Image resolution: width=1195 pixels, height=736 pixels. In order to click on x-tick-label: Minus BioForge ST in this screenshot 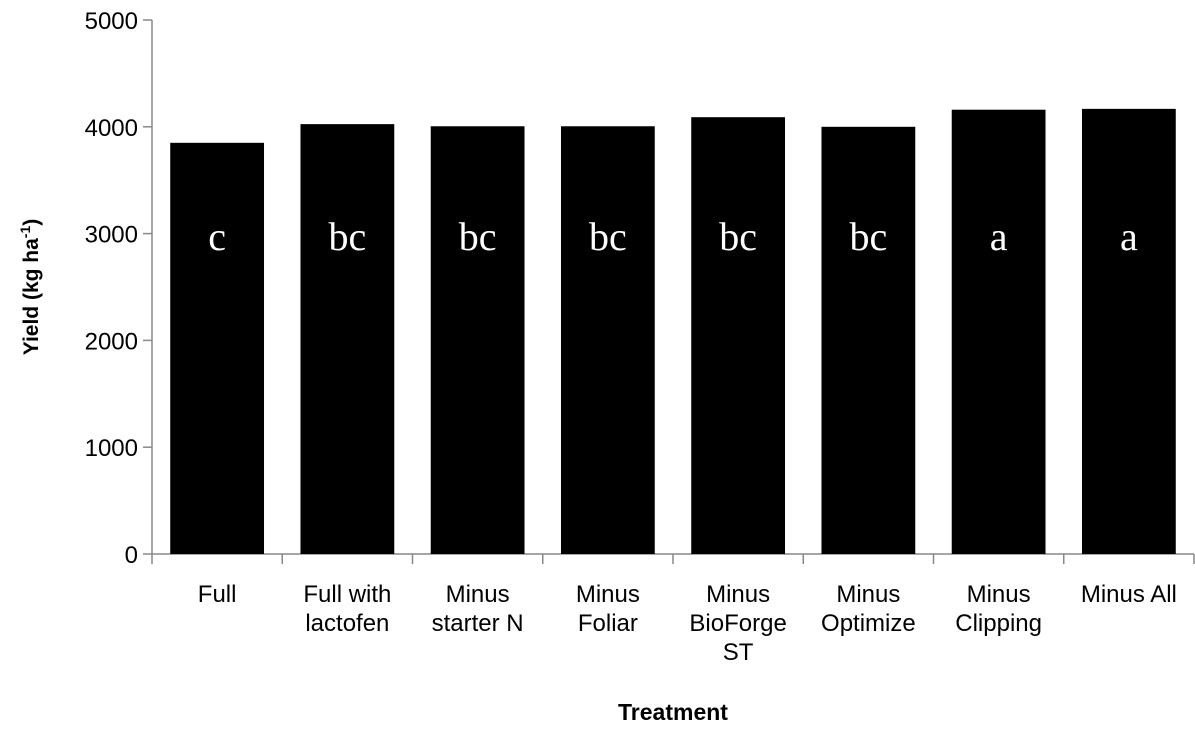, I will do `click(738, 623)`.